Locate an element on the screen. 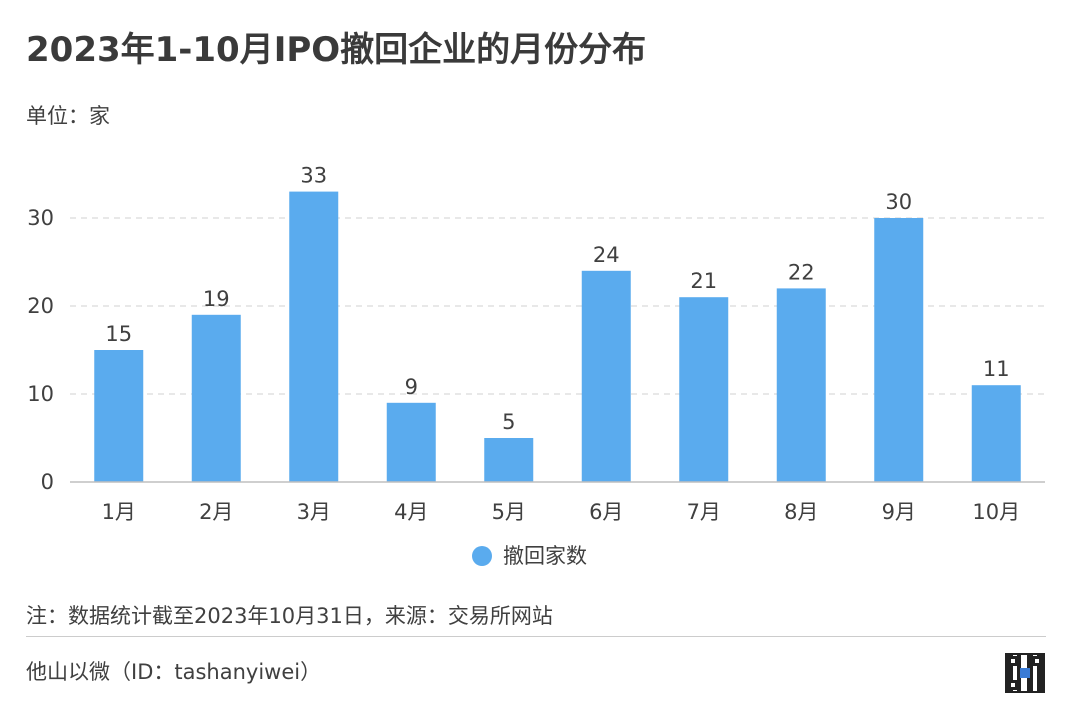 The image size is (1069, 714). data-label: 22 is located at coordinates (801, 272).